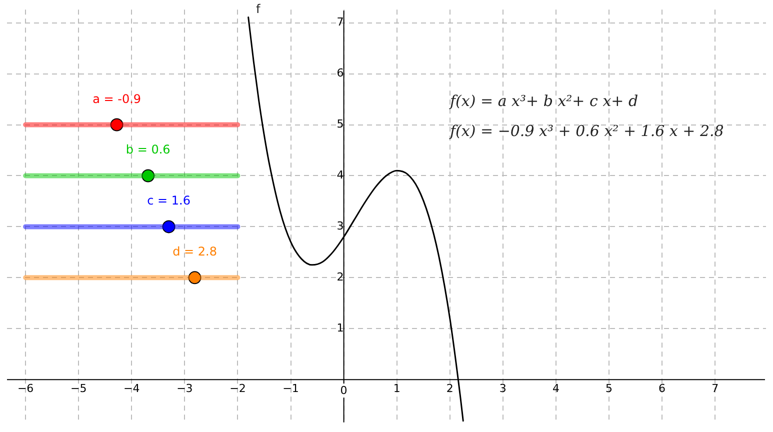 The height and width of the screenshot is (432, 773). Describe the element at coordinates (340, 175) in the screenshot. I see `y-tick-label: 4` at that location.